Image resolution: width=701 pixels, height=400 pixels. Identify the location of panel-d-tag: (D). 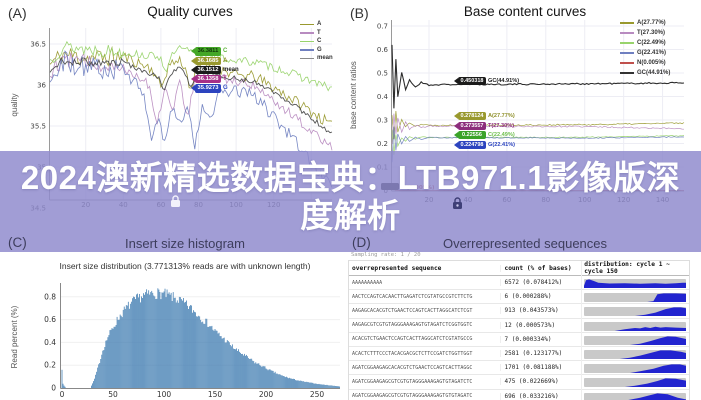
(361, 242).